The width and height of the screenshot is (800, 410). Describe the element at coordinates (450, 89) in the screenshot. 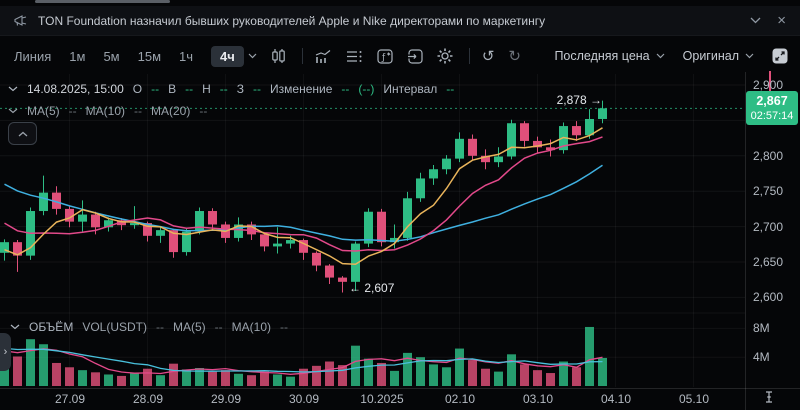

I see `interval-value: --` at that location.